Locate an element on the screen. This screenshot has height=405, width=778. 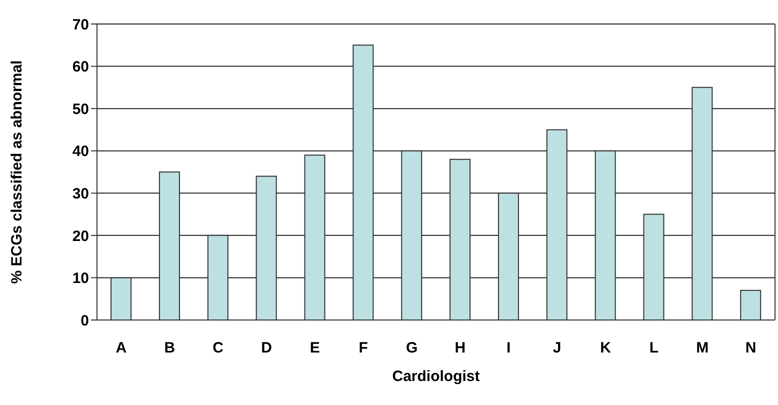
y-tick-label: 40 is located at coordinates (80, 151).